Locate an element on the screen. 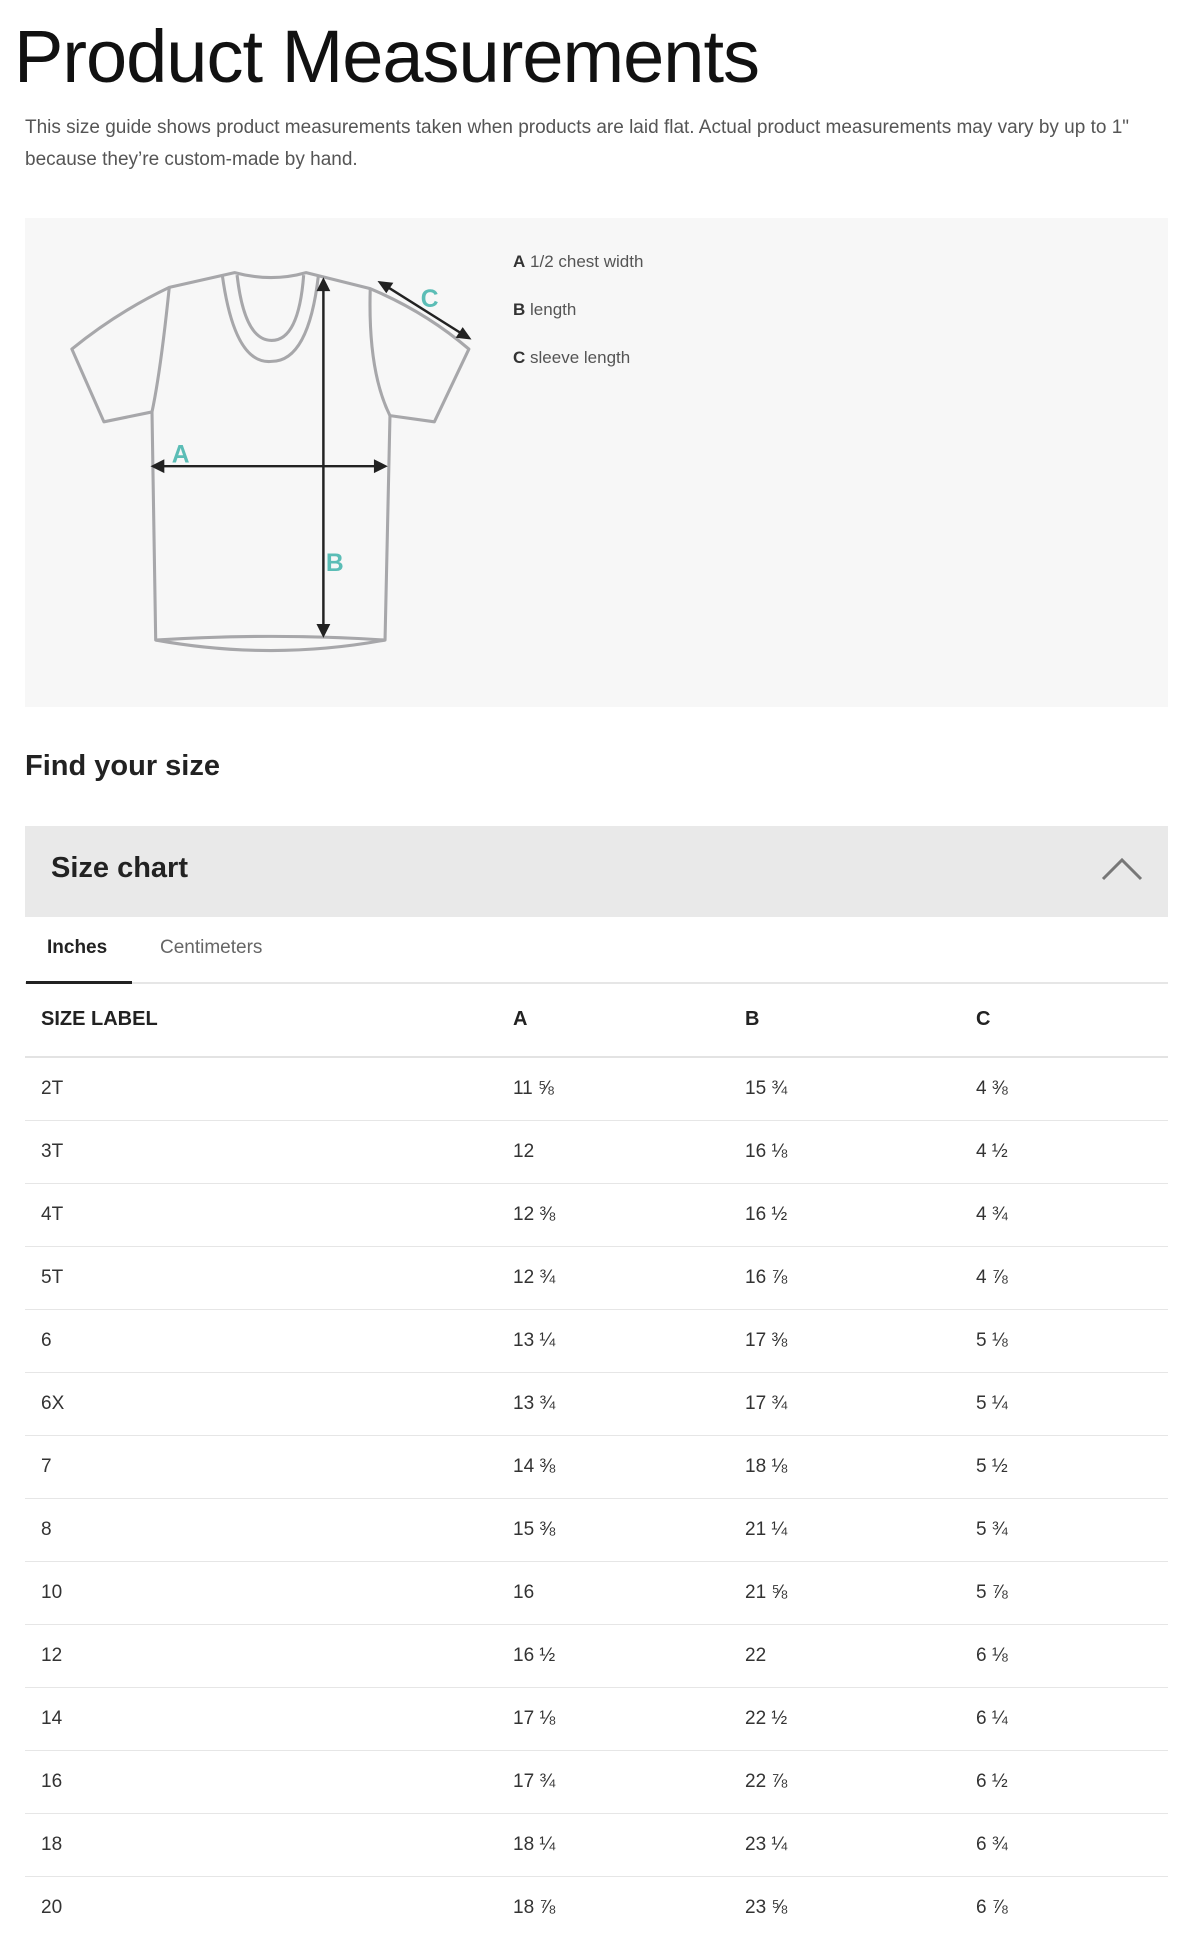 This screenshot has width=1190, height=1939. cell-b: 15 ¾ is located at coordinates (860, 1089).